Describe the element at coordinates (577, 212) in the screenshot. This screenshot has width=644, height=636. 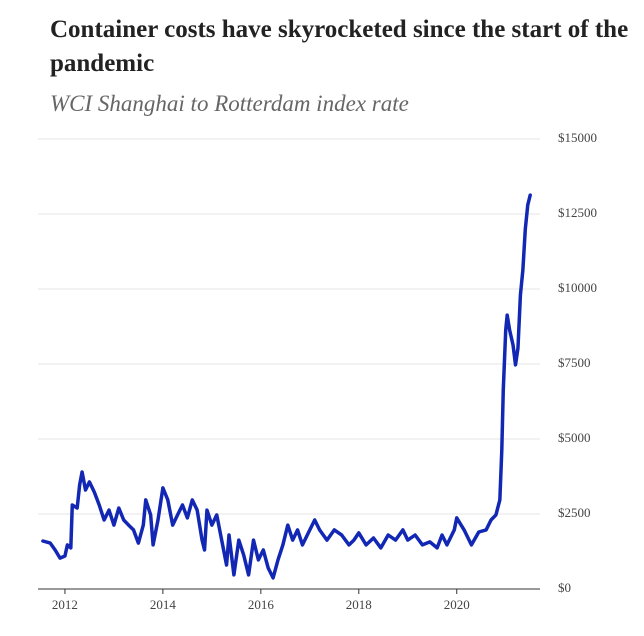
I see `y-tick-label: $12500` at that location.